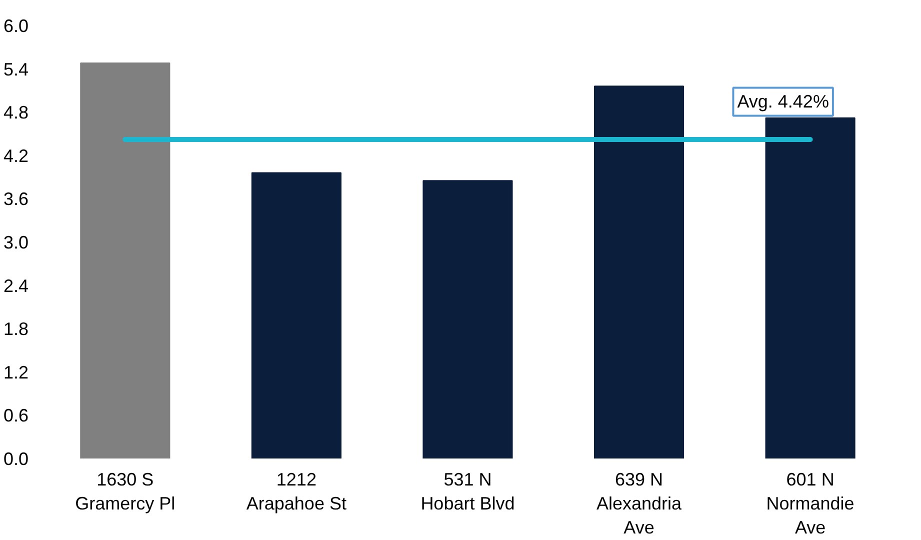 This screenshot has width=921, height=540. What do you see at coordinates (16, 416) in the screenshot?
I see `y-tick-label: 0.6` at bounding box center [16, 416].